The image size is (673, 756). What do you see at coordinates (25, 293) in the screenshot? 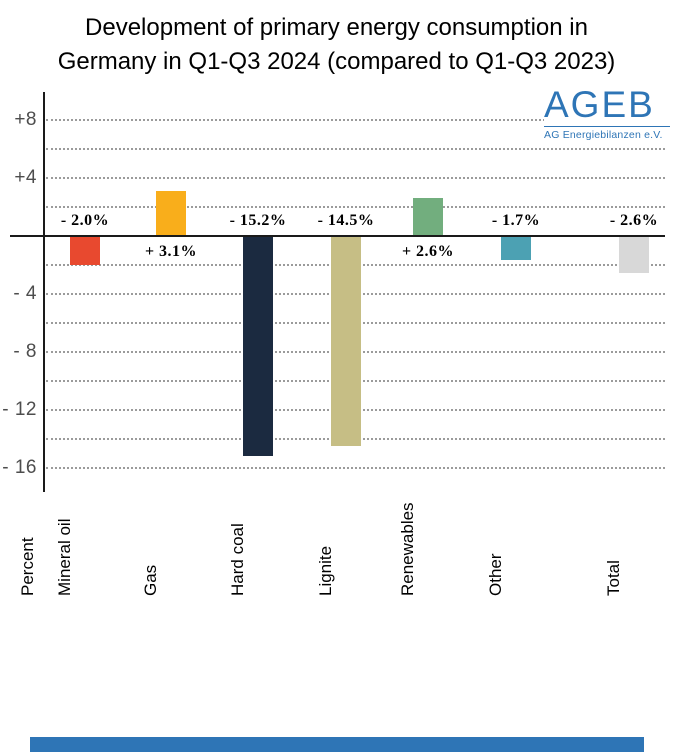
I see `y-tick-label--4: - 4` at bounding box center [25, 293].